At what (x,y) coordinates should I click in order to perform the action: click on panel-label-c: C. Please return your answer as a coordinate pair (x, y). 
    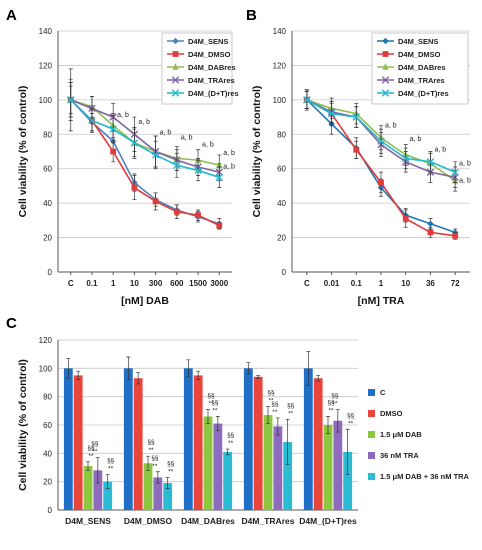
    Looking at the image, I should click on (11, 323).